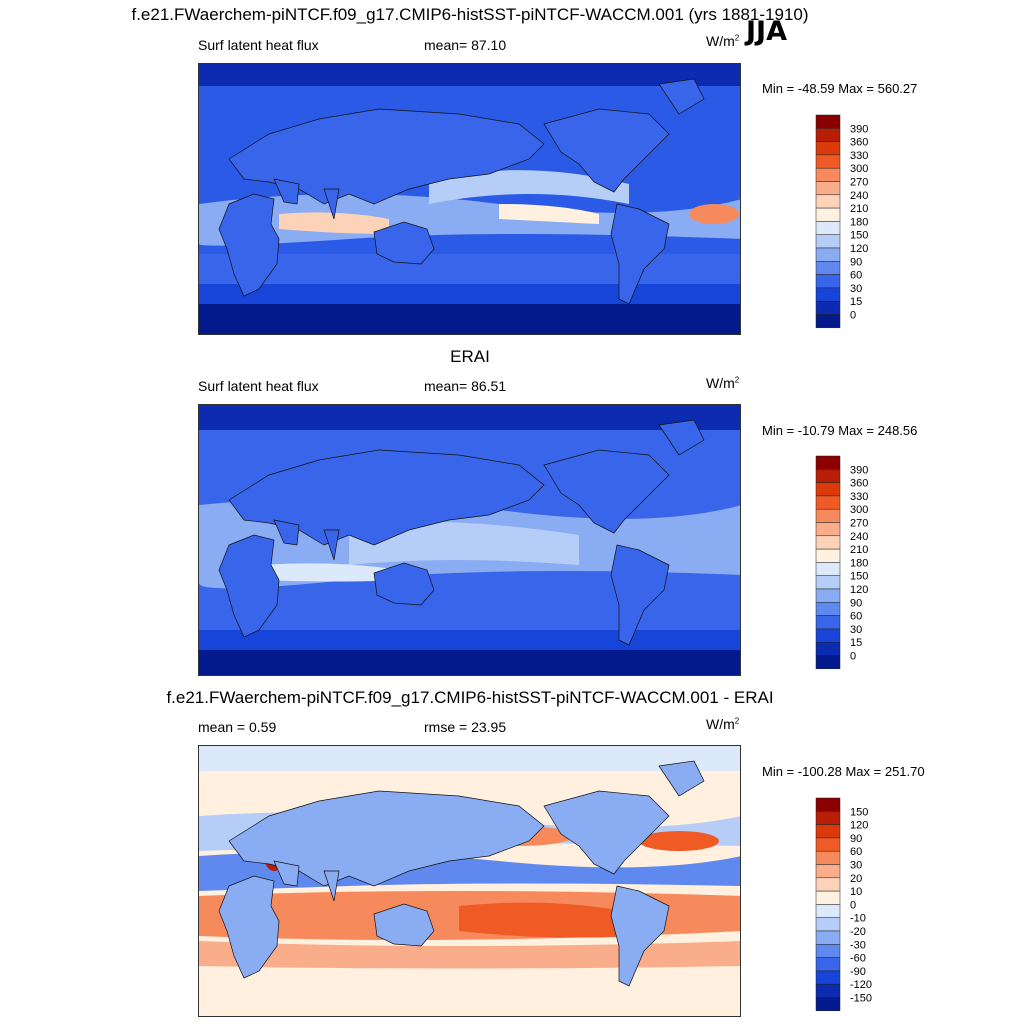  What do you see at coordinates (856, 879) in the screenshot?
I see `colorbar-tick-label: 20` at bounding box center [856, 879].